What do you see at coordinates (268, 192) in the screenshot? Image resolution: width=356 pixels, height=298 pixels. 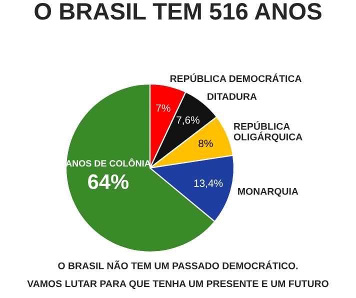 I see `slice-label: MONARQUIA` at bounding box center [268, 192].